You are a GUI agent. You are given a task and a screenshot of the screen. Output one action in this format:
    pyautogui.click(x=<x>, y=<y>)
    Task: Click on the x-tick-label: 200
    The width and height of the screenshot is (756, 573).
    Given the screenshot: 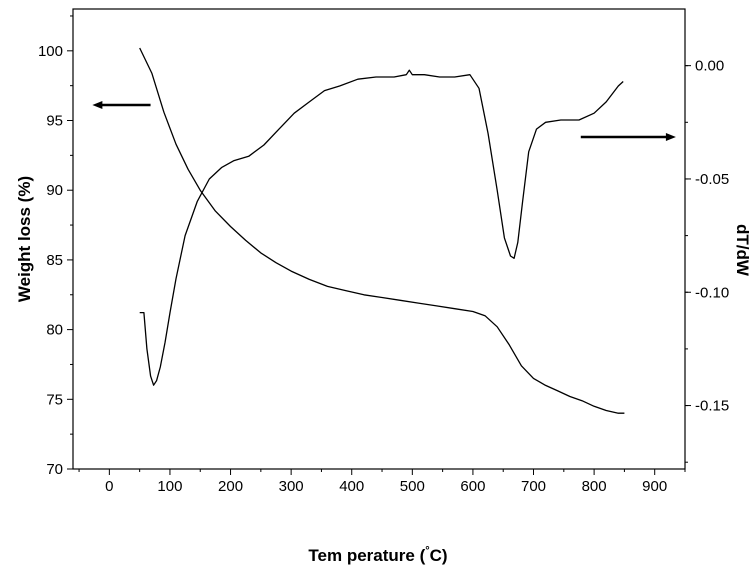 What is the action you would take?
    pyautogui.click(x=230, y=486)
    